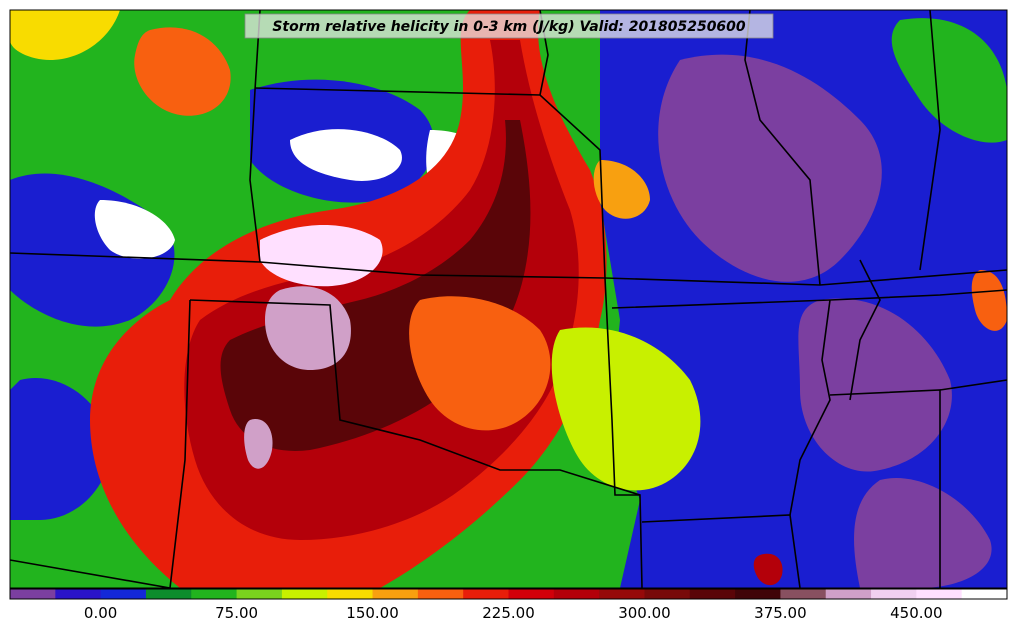 Image resolution: width=1018 pixels, height=633 pixels. I want to click on colorbar, so click(508, 594).